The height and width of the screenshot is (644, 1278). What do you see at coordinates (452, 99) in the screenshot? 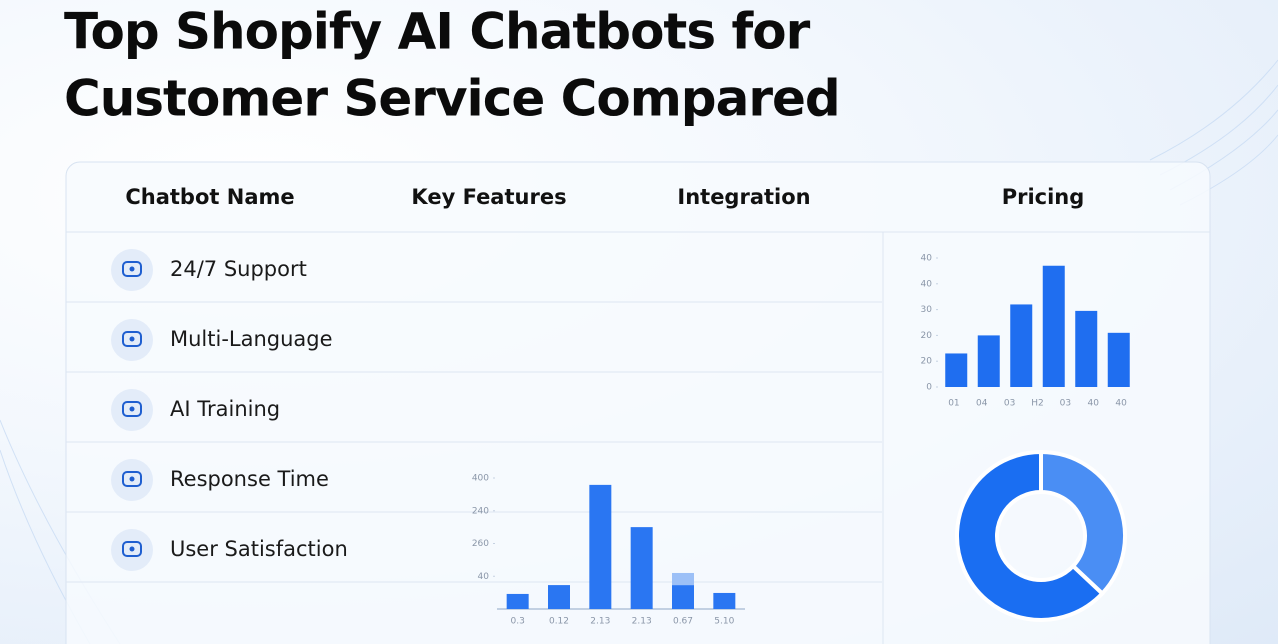
I see `title-line-2: Customer Service Compared` at bounding box center [452, 99].